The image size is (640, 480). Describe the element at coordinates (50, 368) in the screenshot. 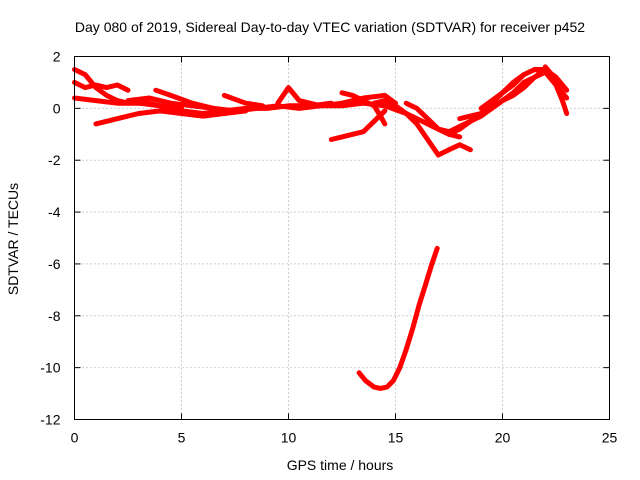

I see `y-tick-label: -10` at that location.